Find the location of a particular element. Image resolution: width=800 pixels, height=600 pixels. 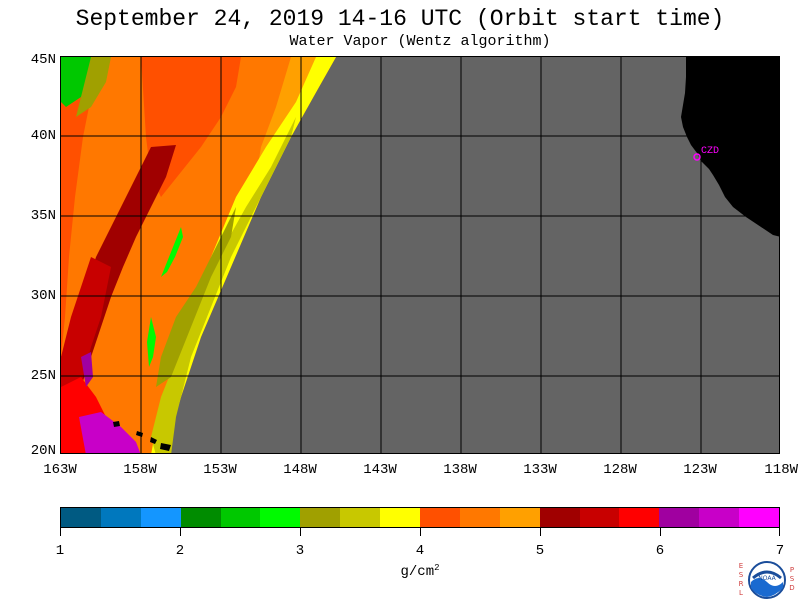

lon-label-138w: 138W is located at coordinates (460, 470).